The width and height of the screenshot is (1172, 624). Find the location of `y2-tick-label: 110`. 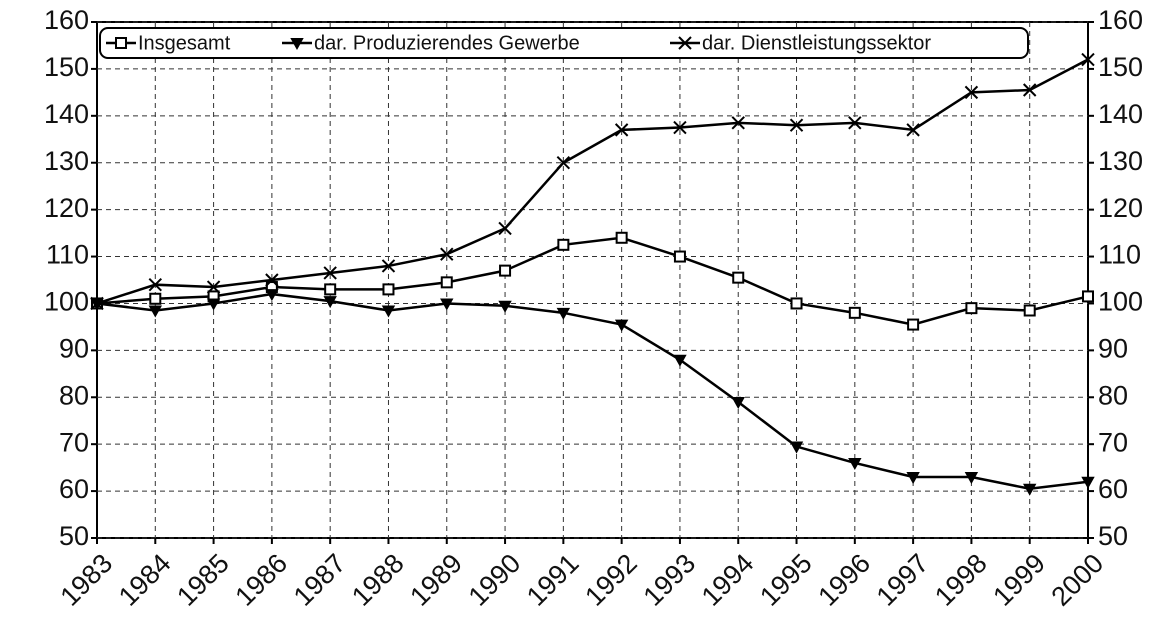

y2-tick-label: 110 is located at coordinates (1119, 255).